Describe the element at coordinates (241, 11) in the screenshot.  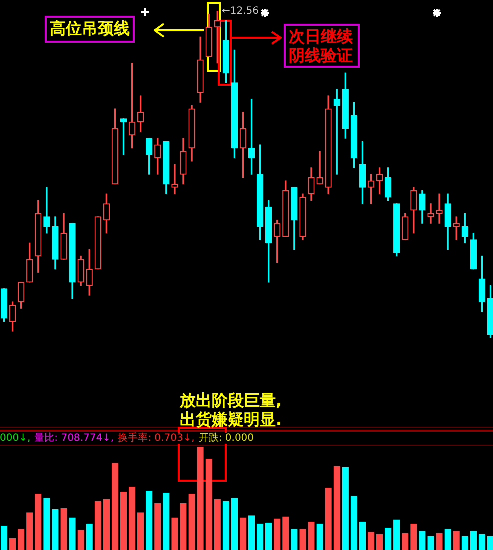
I see `annotation: ←12.56` at that location.